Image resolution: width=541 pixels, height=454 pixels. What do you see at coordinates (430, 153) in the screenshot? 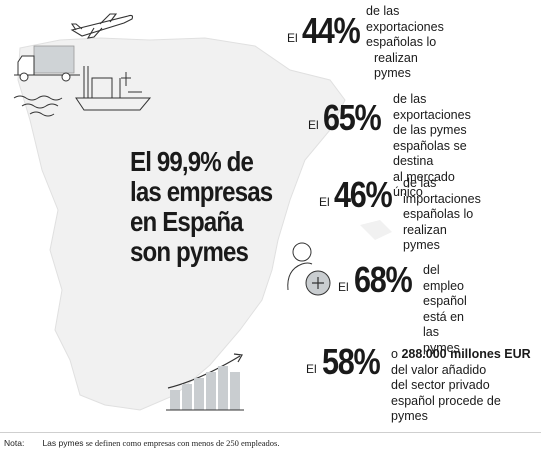
I see `desc-line: españolas se destina` at bounding box center [430, 153].